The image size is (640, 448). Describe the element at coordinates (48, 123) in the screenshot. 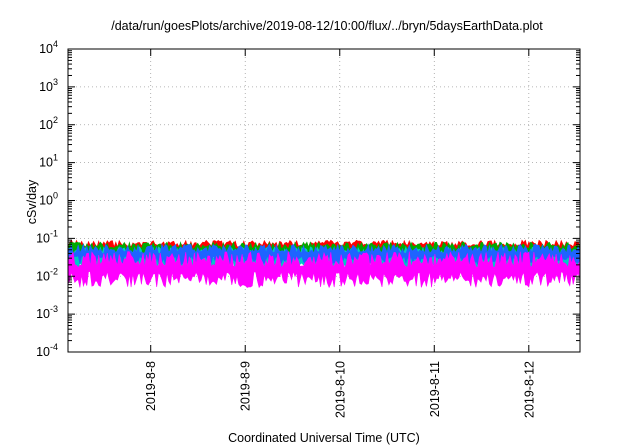

I see `y-tick-label: 10²` at that location.